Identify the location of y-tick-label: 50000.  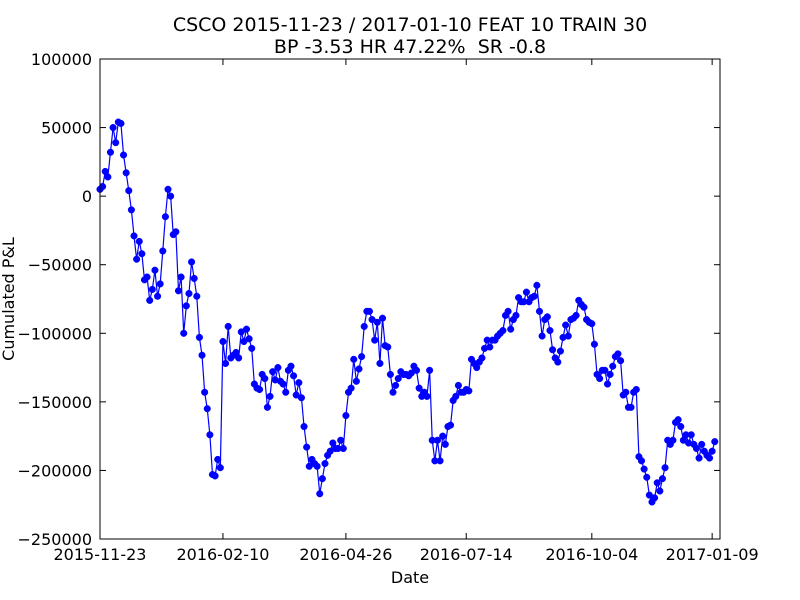
(66, 128).